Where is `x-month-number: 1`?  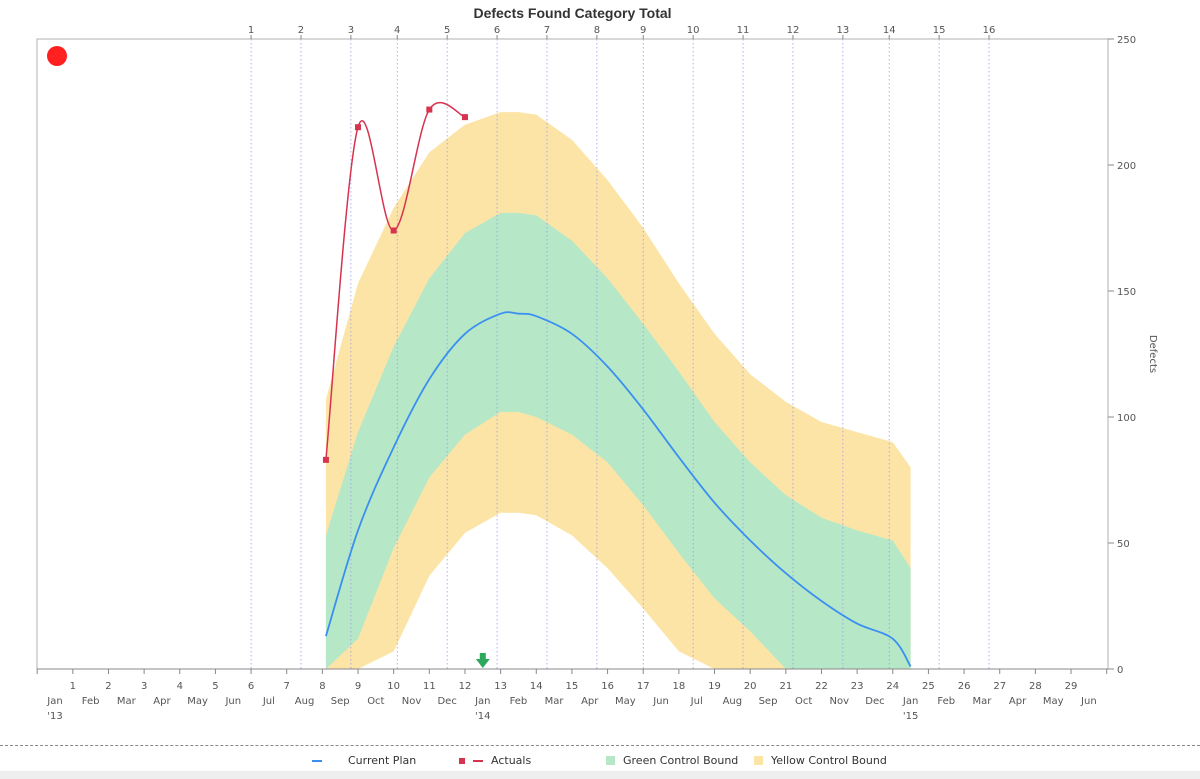
x-month-number: 1 is located at coordinates (73, 686).